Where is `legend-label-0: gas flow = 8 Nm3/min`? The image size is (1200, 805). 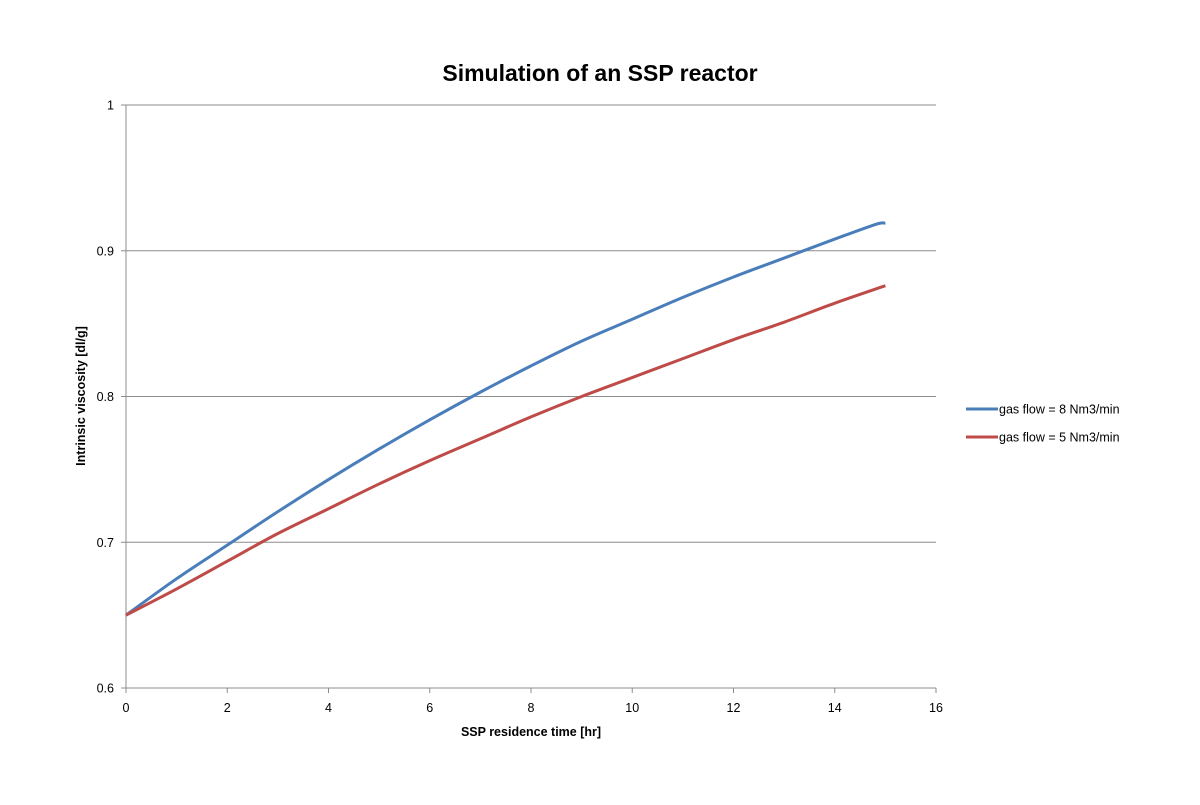 legend-label-0: gas flow = 8 Nm3/min is located at coordinates (1059, 410).